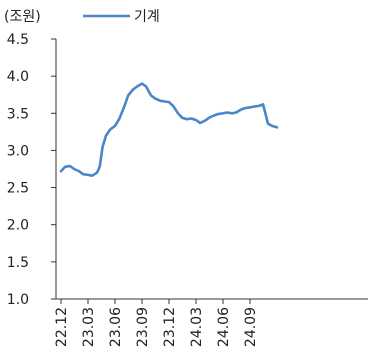  Describe the element at coordinates (18, 151) in the screenshot. I see `y-tick-label: 3.0` at that location.